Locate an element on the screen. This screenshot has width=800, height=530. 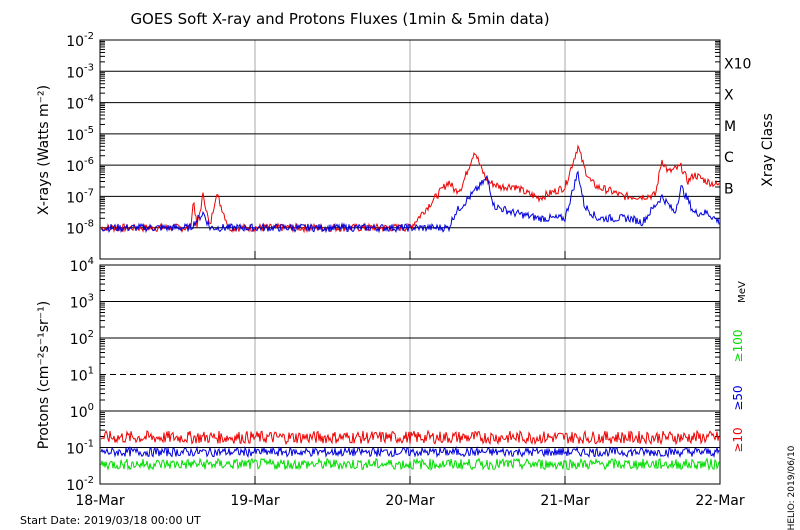
proton-legend-label: ≥50 is located at coordinates (738, 397).